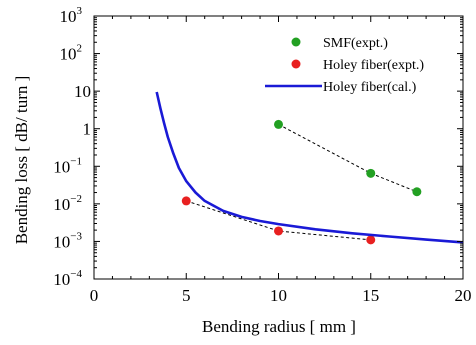 The height and width of the screenshot is (345, 476). I want to click on y-tick-label: 10, so click(82, 91).